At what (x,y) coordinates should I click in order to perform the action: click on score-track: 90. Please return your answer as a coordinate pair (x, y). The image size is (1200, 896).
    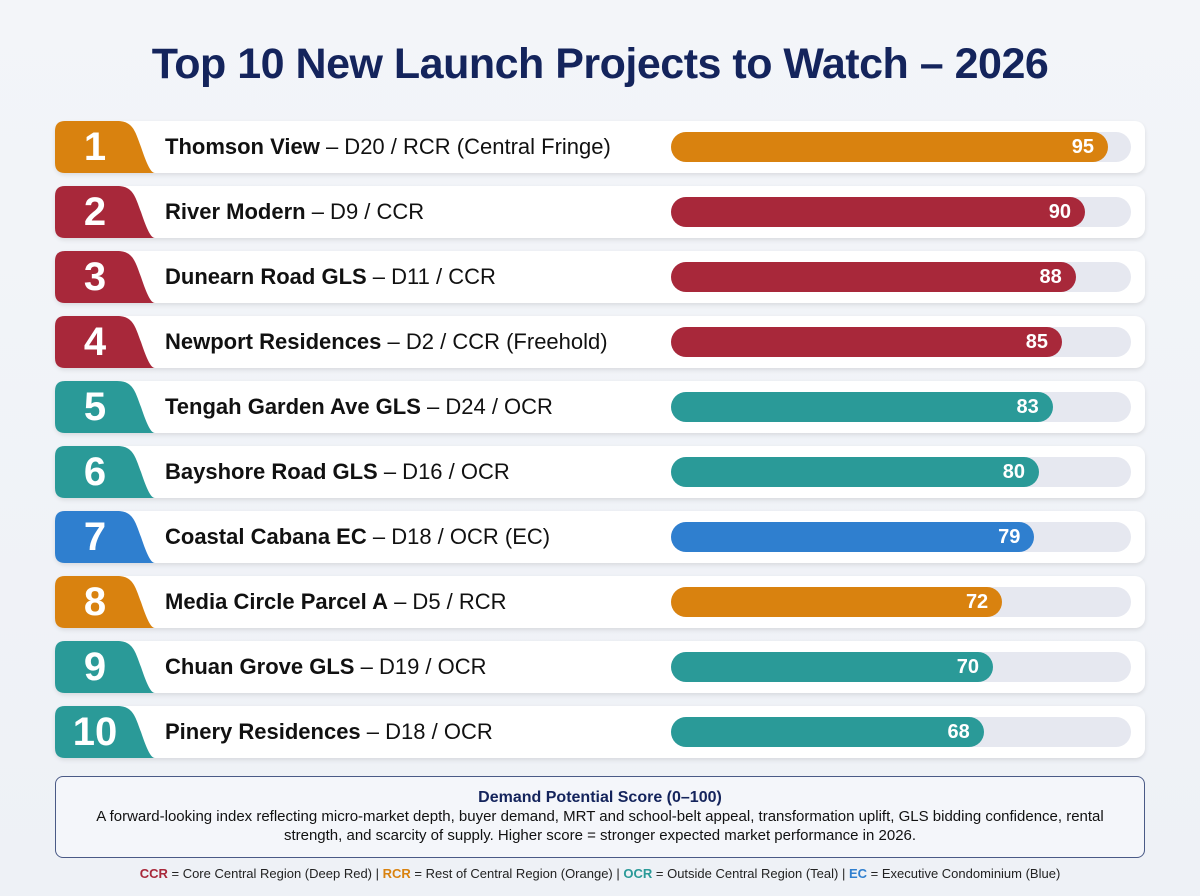
    Looking at the image, I should click on (901, 212).